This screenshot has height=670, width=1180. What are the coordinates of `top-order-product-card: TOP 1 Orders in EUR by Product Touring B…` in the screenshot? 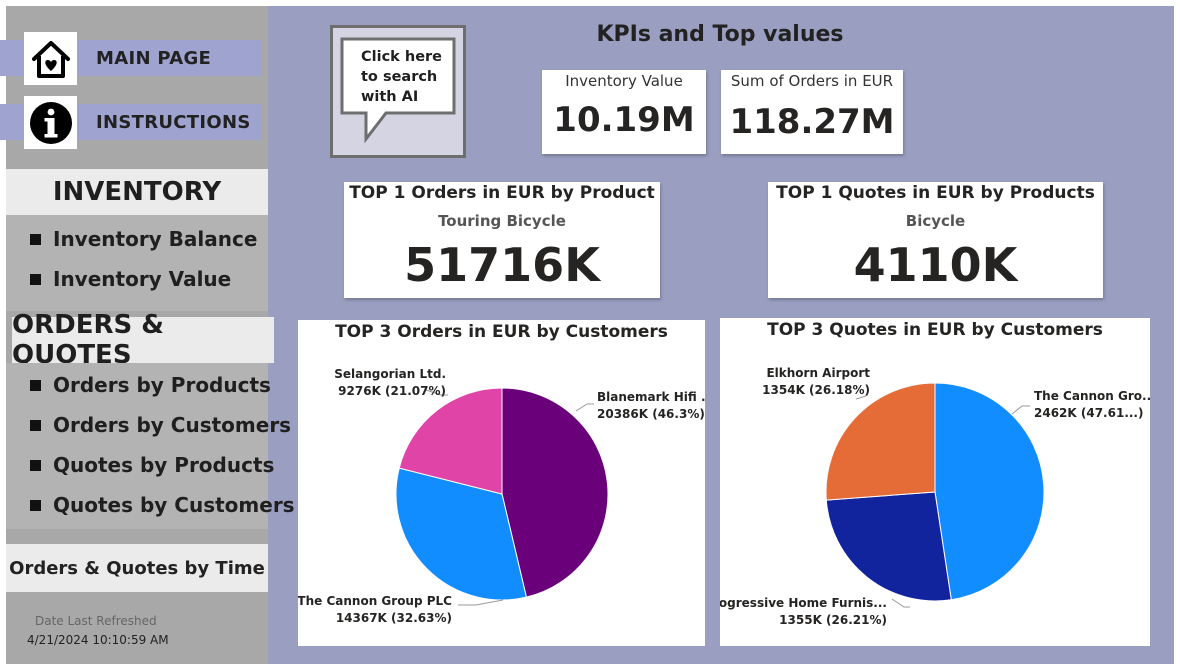 It's located at (502, 240).